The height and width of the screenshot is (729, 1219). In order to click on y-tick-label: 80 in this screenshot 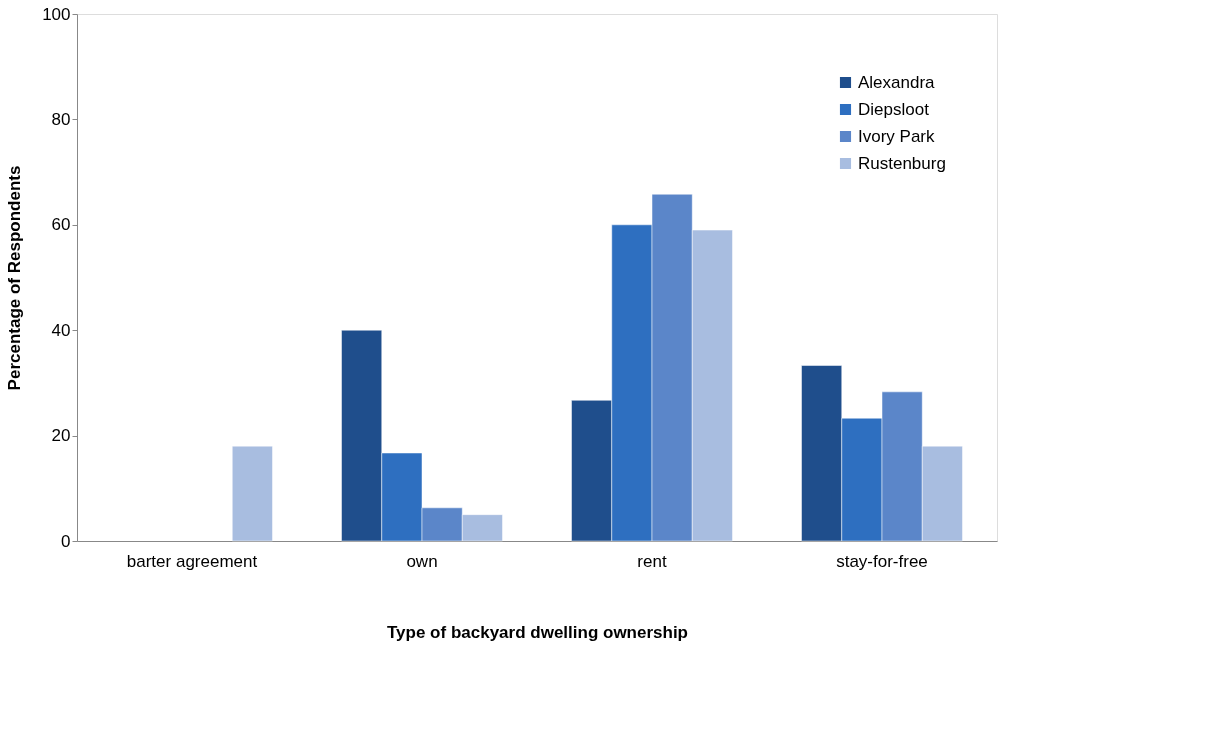, I will do `click(61, 119)`.